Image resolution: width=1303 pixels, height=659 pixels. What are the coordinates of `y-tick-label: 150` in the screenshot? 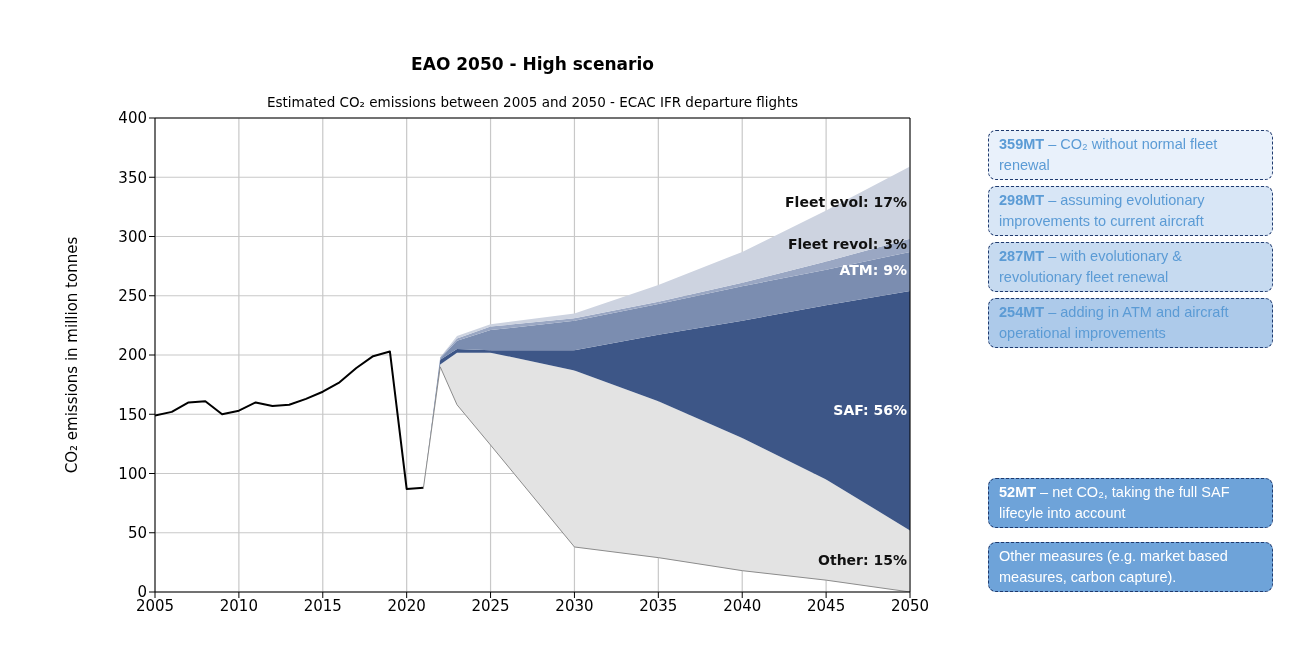 It's located at (132, 414).